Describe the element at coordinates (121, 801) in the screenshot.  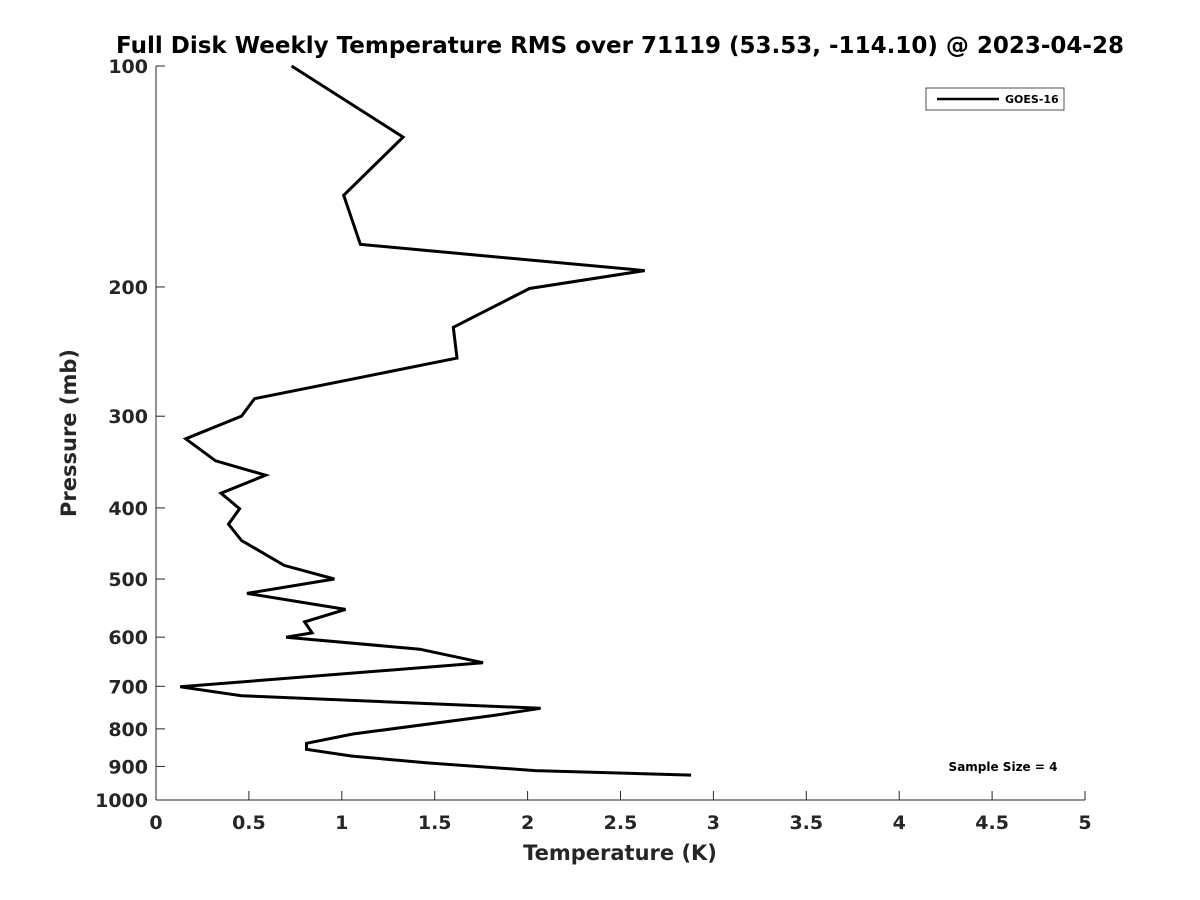
I see `y-tick-label: 1000` at that location.